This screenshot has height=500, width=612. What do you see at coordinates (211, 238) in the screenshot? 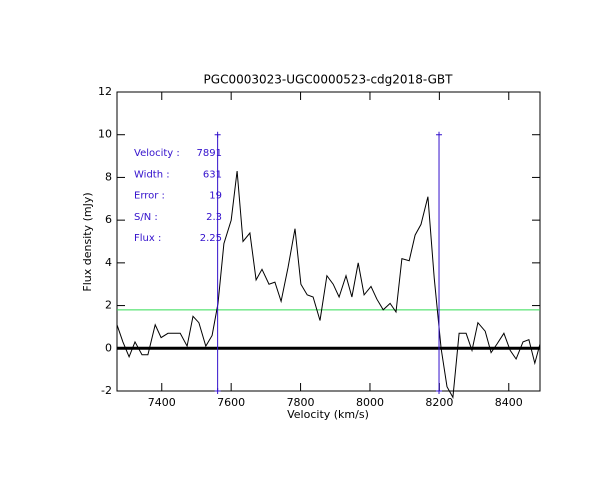
I see `stat-value: 2.25` at bounding box center [211, 238].